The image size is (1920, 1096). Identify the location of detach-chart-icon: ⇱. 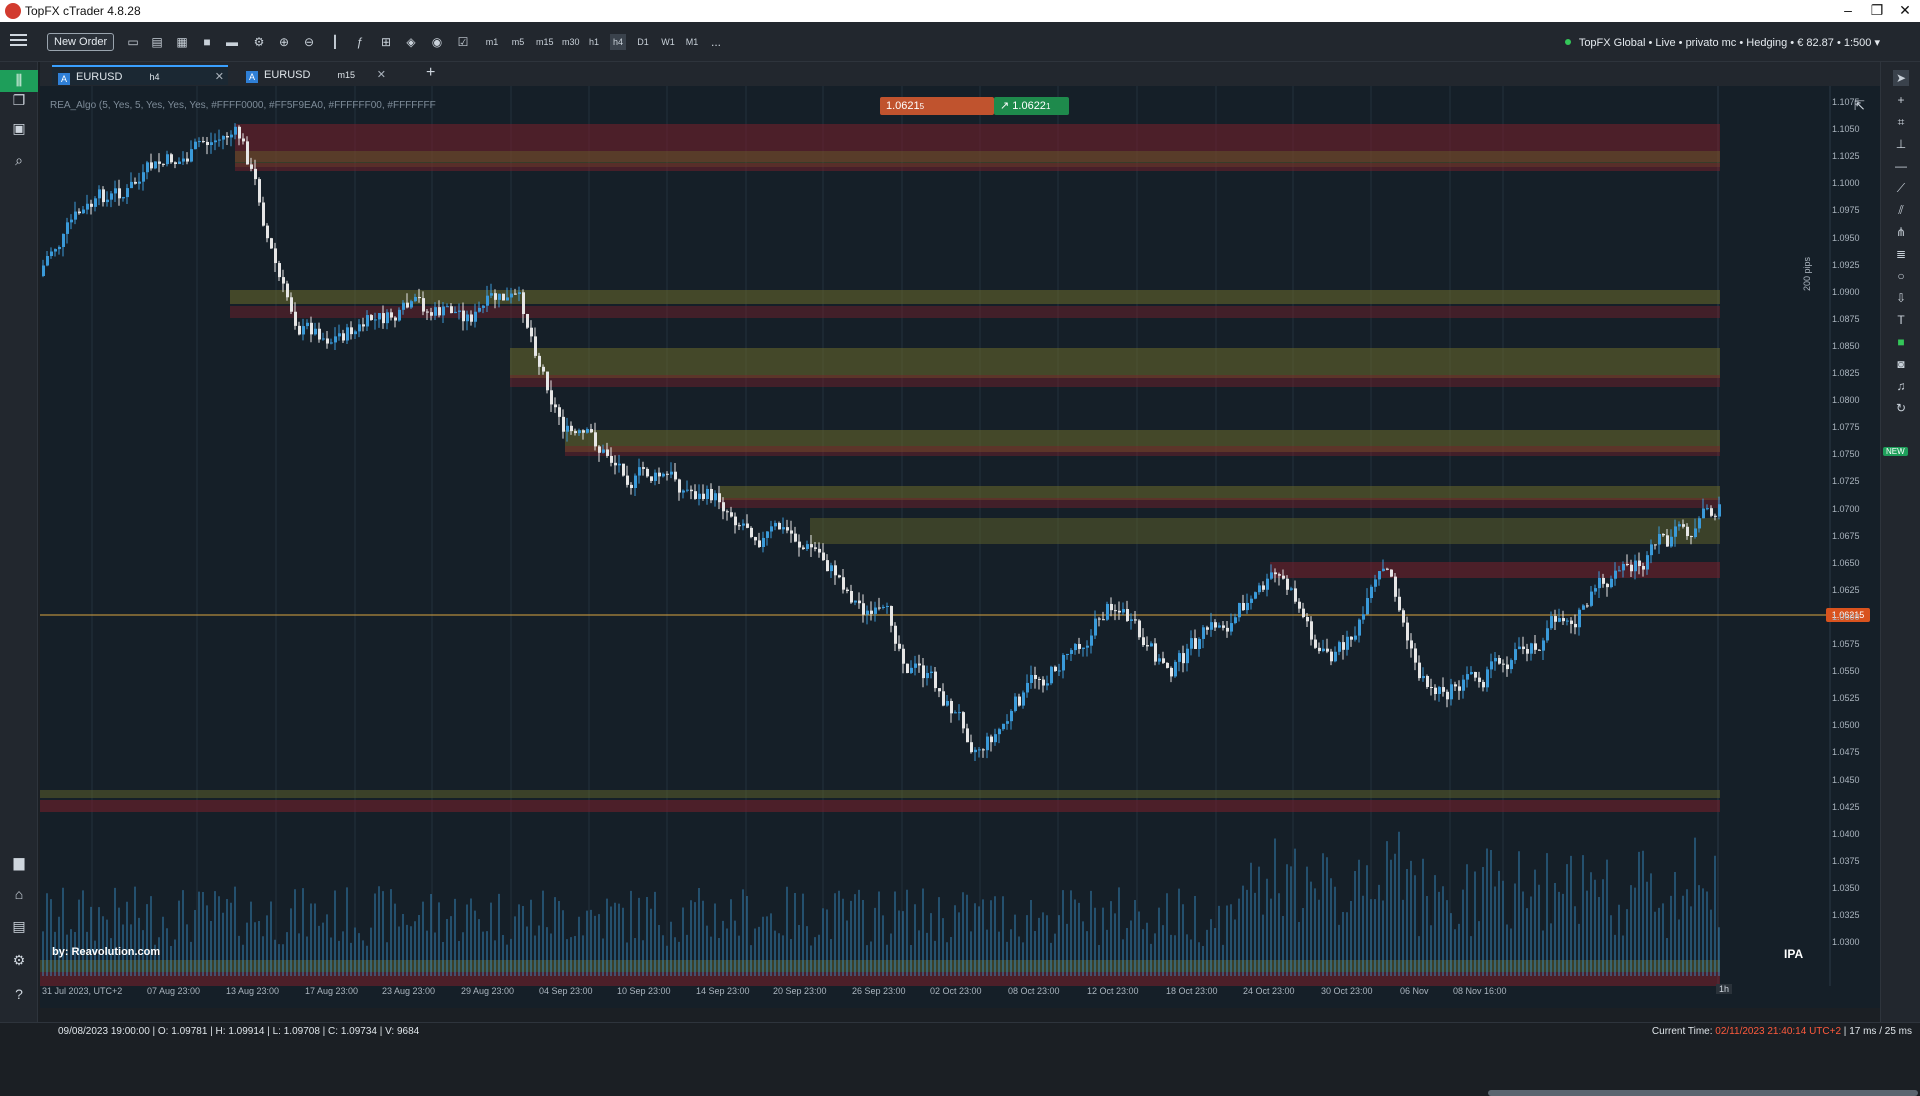
(1859, 105).